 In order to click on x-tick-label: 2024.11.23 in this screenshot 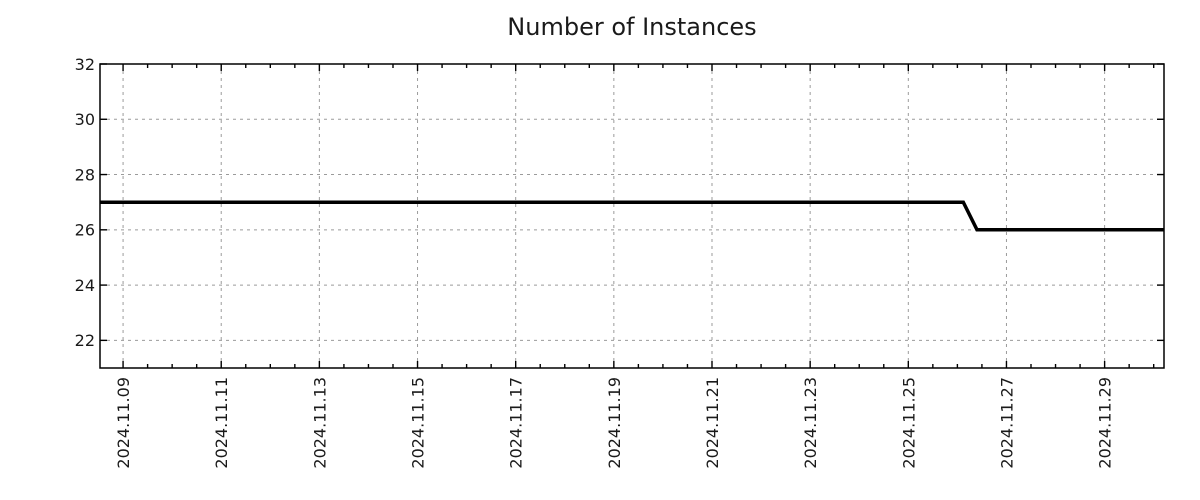, I will do `click(810, 423)`.